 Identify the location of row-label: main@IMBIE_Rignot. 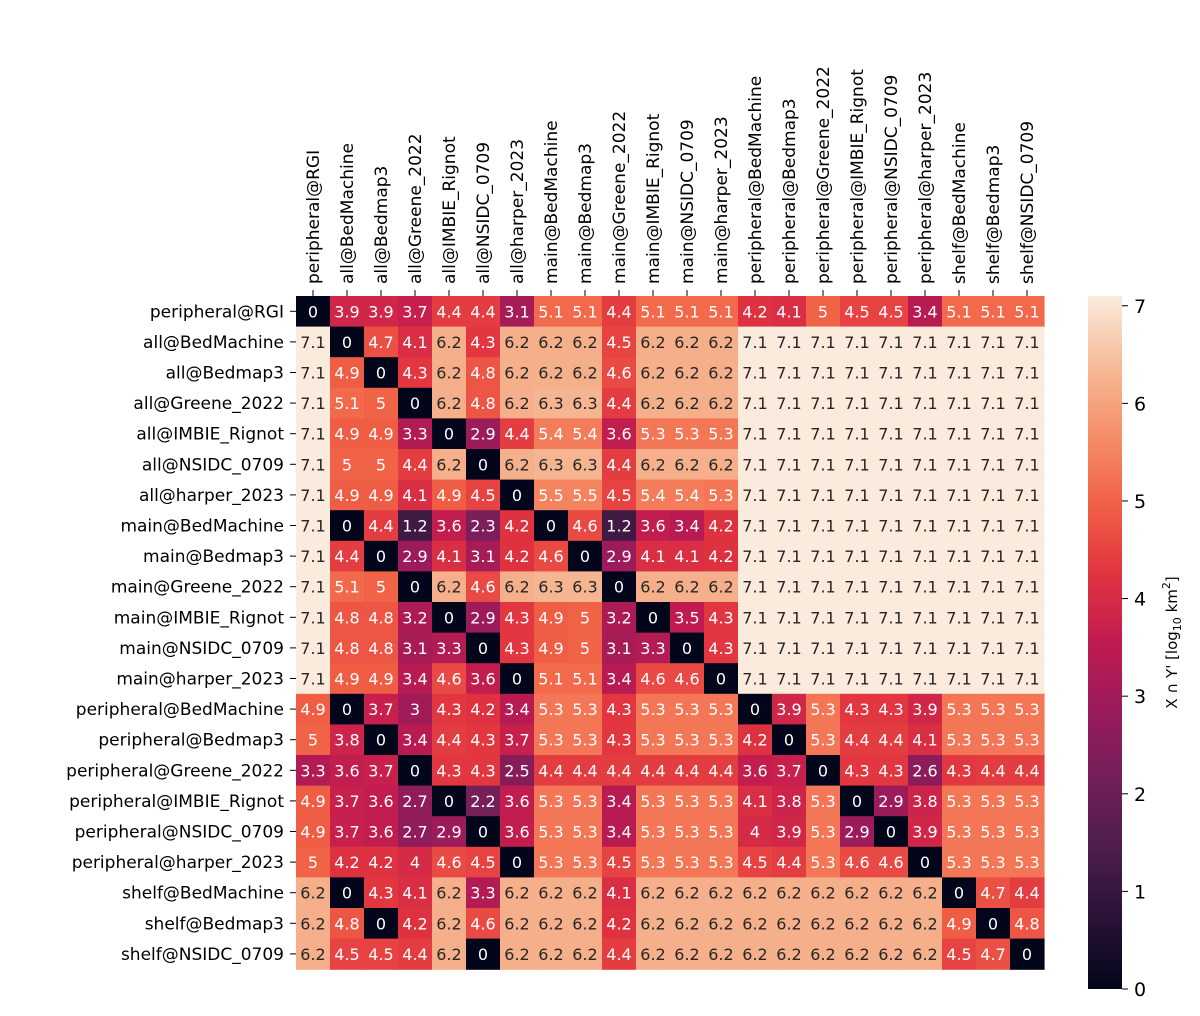
(199, 618).